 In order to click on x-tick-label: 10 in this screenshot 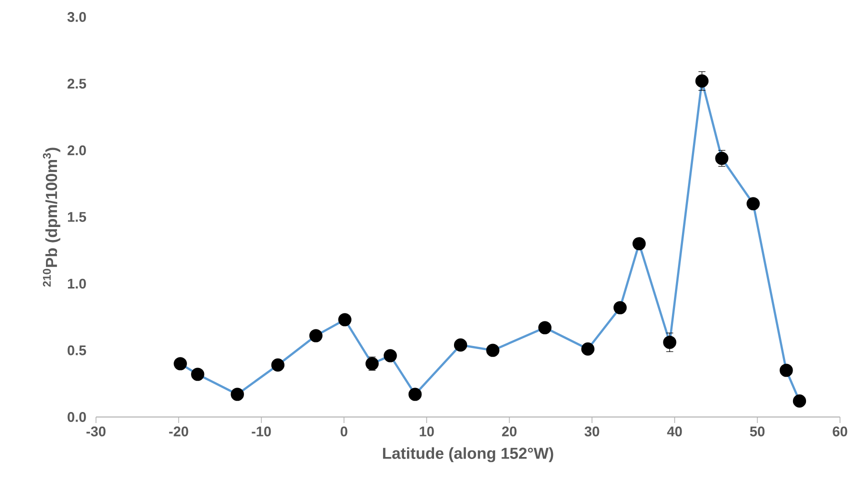, I will do `click(427, 431)`.